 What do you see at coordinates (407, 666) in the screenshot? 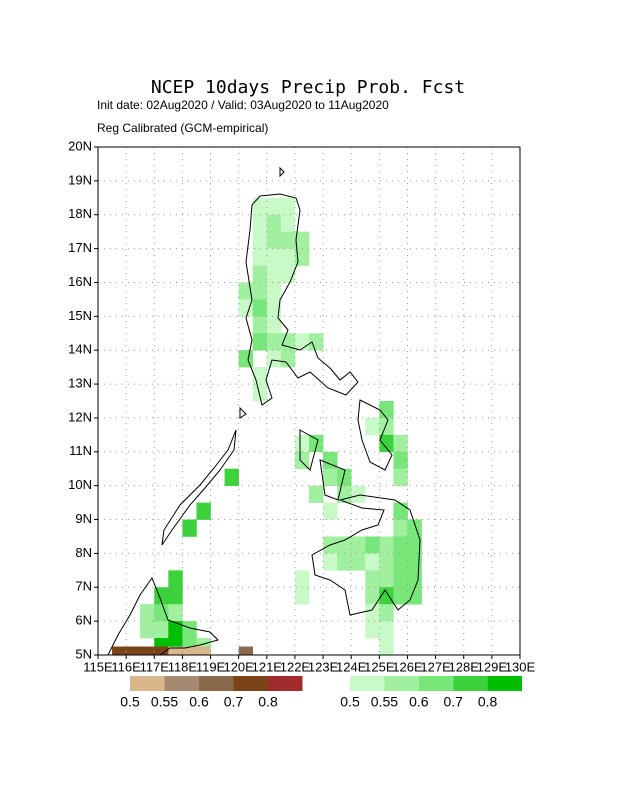
I see `x-tick-label: 126E` at bounding box center [407, 666].